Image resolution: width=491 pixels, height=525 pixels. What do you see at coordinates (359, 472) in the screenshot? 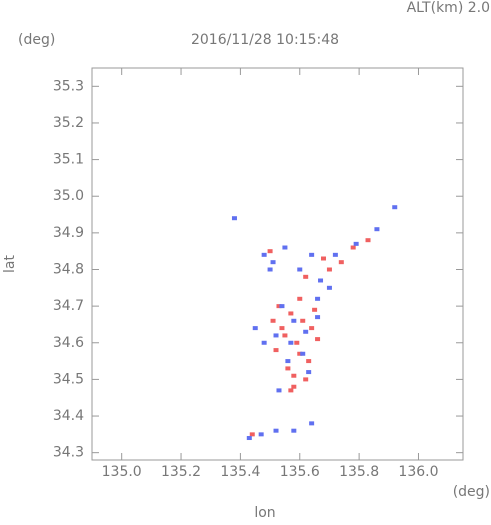
I see `x-tick-label: 135.8` at bounding box center [359, 472].